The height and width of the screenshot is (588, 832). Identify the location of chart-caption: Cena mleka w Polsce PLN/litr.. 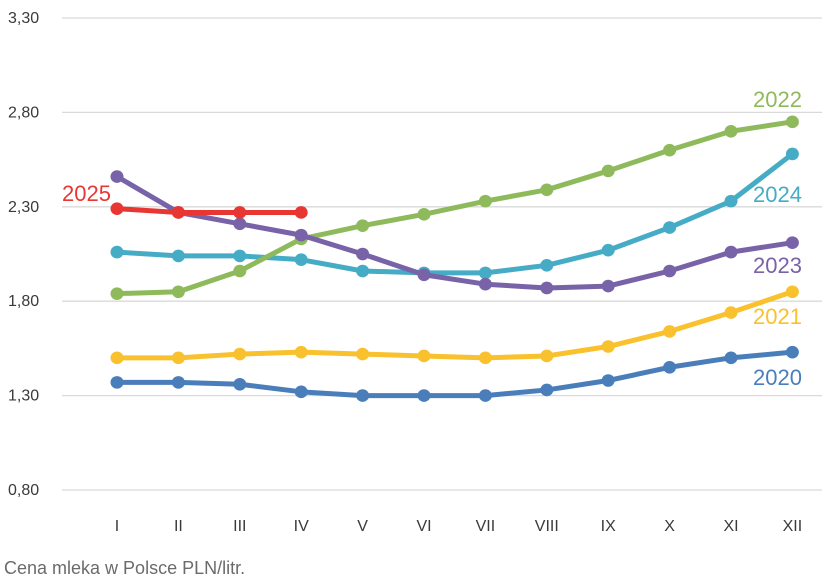
(125, 568).